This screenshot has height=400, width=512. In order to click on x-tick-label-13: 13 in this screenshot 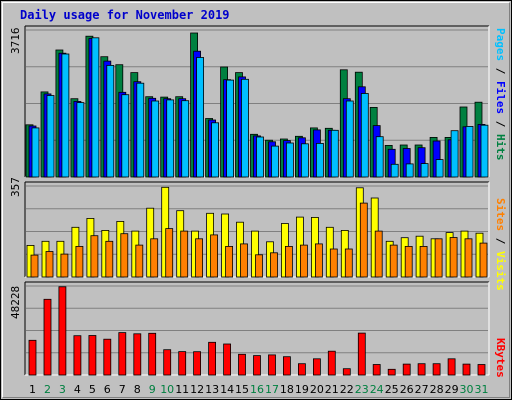, I will do `click(212, 389)`.